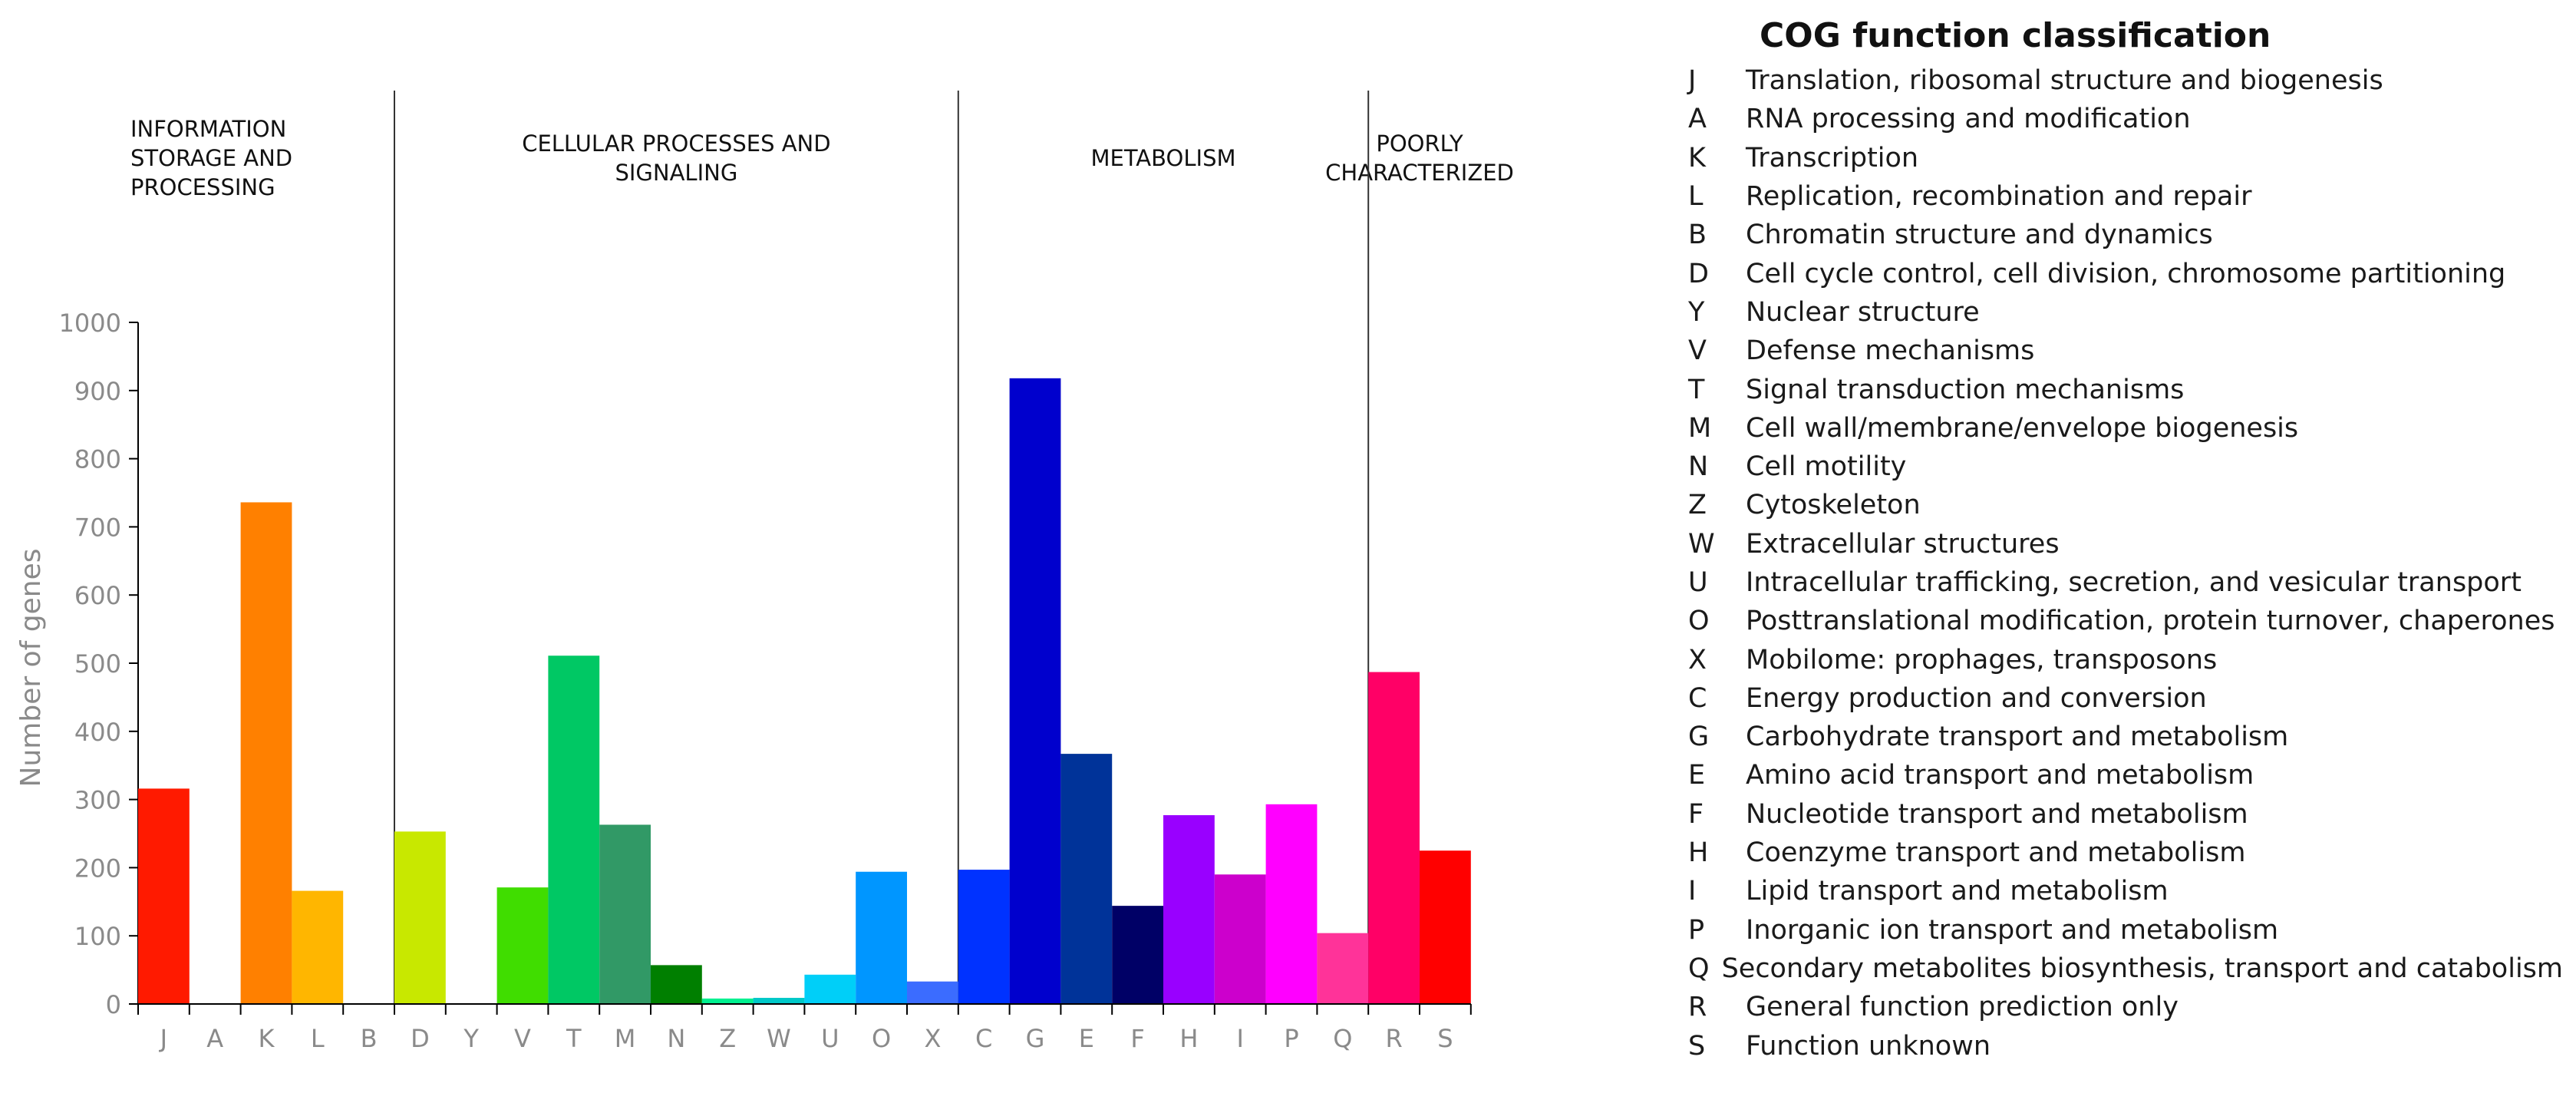  I want to click on y-axis: 0 100 200 300 400 500 600 700 800 900 1000, so click(99, 664).